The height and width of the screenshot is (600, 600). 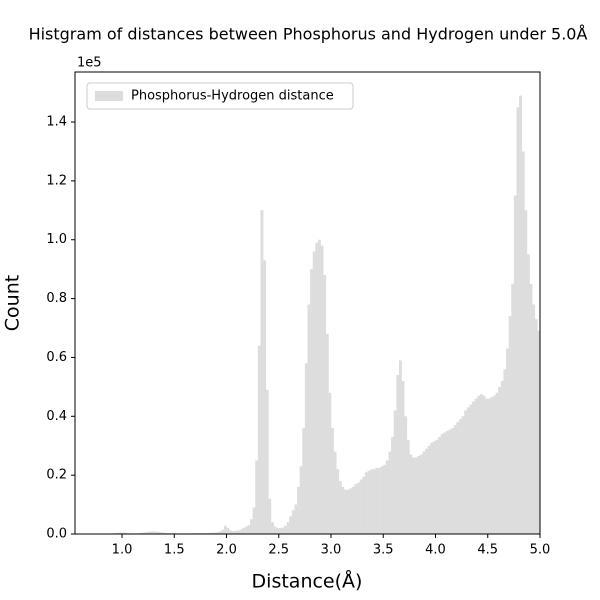 I want to click on y-tick-label: 1.2, so click(x=56, y=180).